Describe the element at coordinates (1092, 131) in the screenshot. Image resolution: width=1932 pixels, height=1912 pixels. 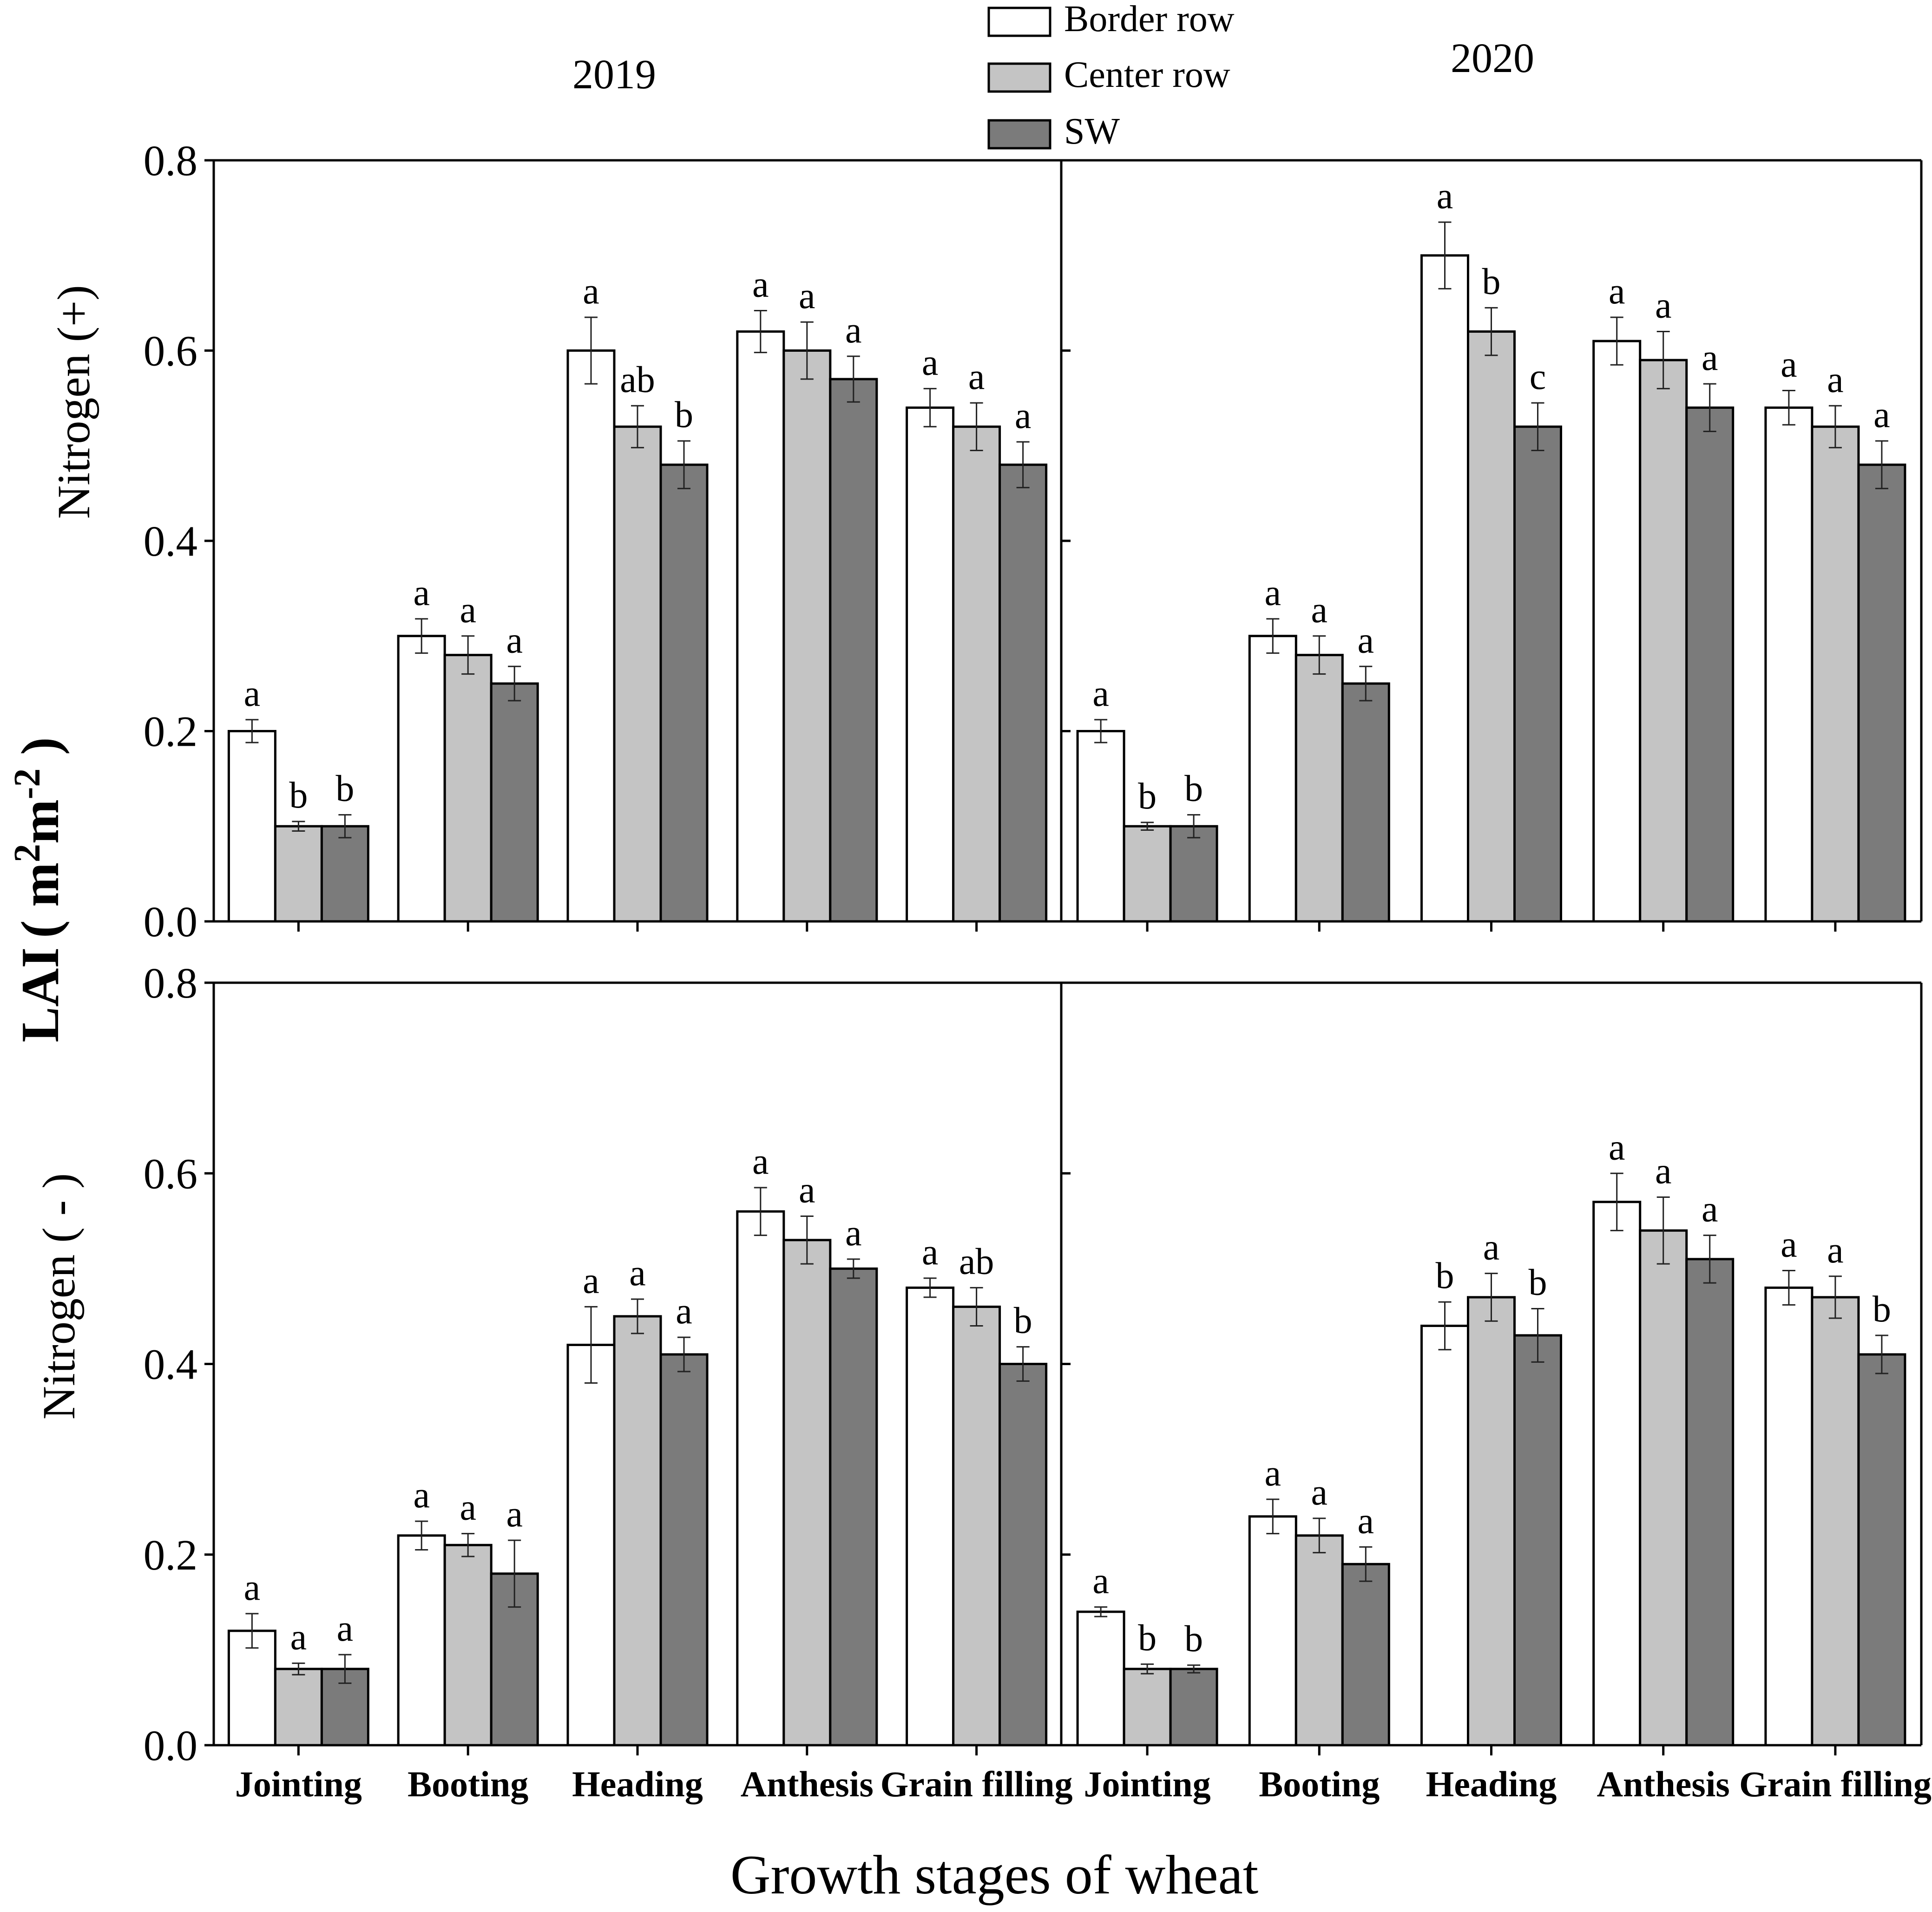
I see `legend-label-sw: SW` at that location.